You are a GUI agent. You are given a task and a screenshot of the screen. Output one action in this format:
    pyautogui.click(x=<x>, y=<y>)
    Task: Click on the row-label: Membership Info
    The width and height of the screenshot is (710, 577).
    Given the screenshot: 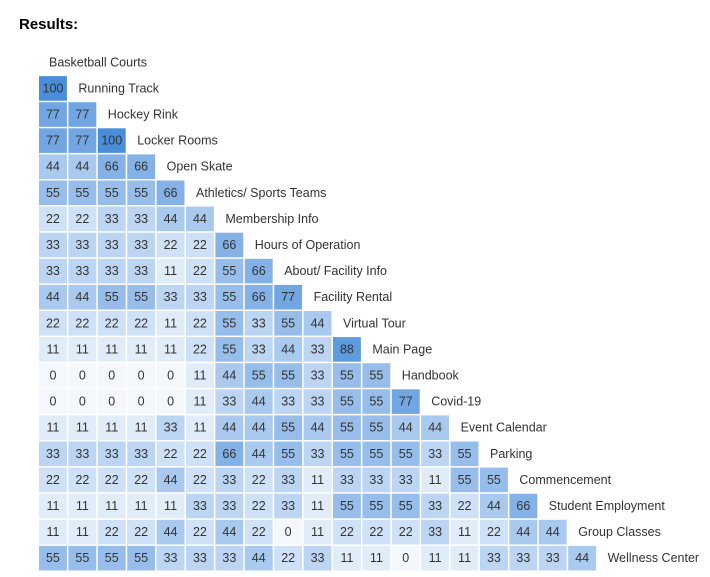 What is the action you would take?
    pyautogui.click(x=271, y=219)
    